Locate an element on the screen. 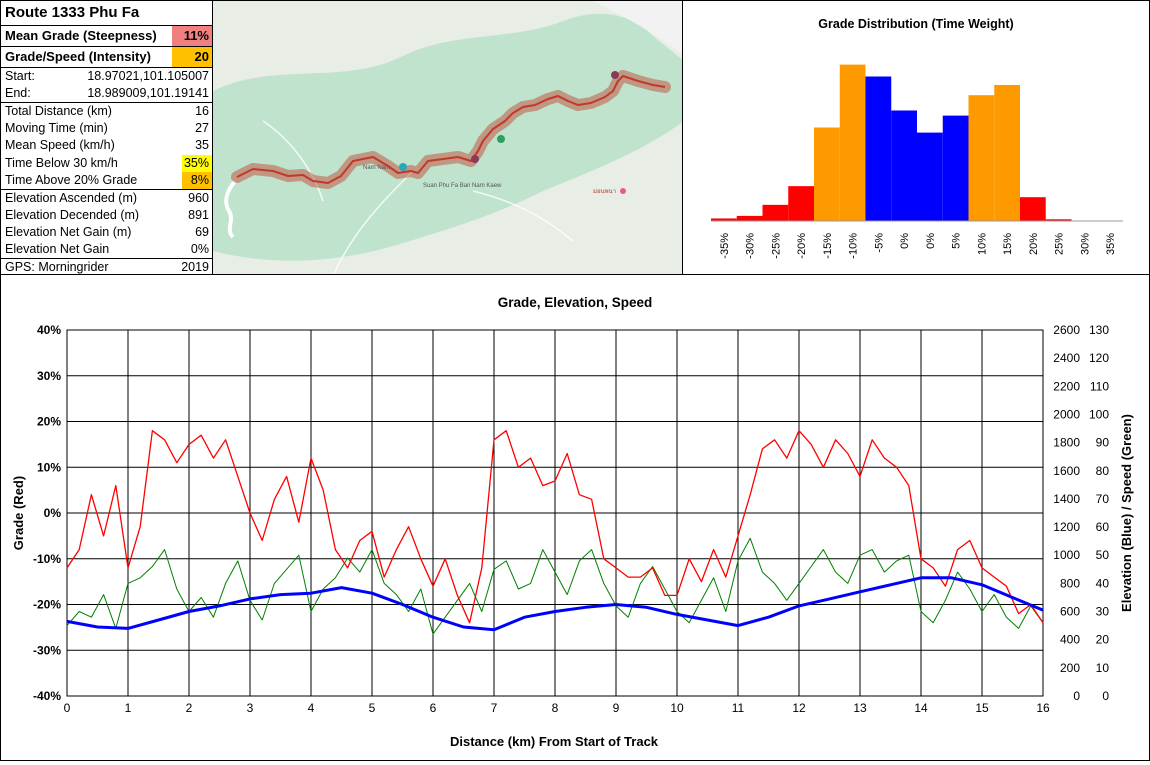 Image resolution: width=1150 pixels, height=765 pixels. histogram-tick-label: 25% is located at coordinates (1060, 244).